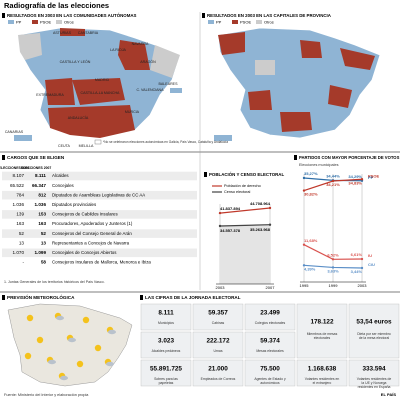 This screenshot has height=400, width=400. I want to click on stat-value: 23.499, so click(270, 313).